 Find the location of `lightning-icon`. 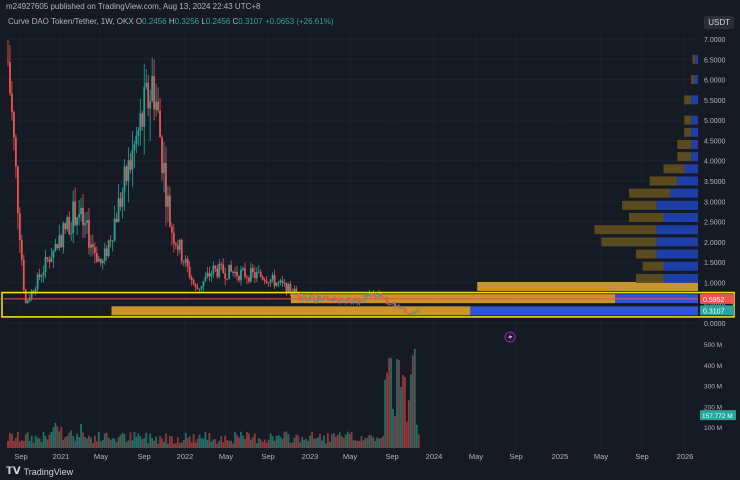

lightning-icon is located at coordinates (510, 337).